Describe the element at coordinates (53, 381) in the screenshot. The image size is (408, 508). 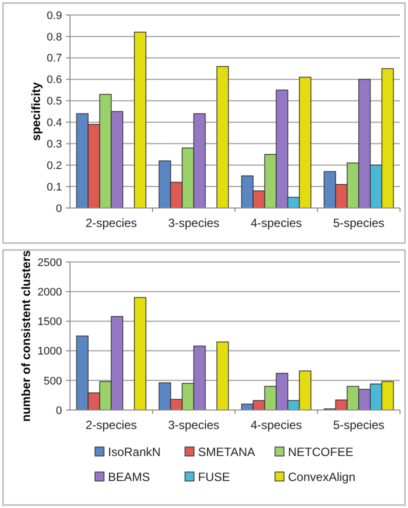
I see `y-tick-label: 500` at that location.